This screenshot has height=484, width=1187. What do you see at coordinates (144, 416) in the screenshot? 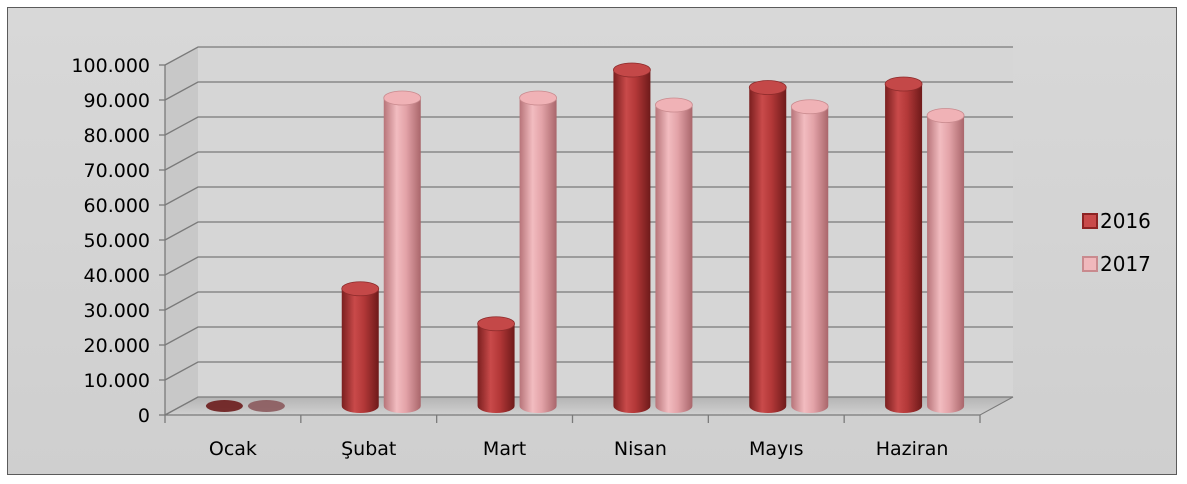
I see `y-tick-label: 0` at bounding box center [144, 416].